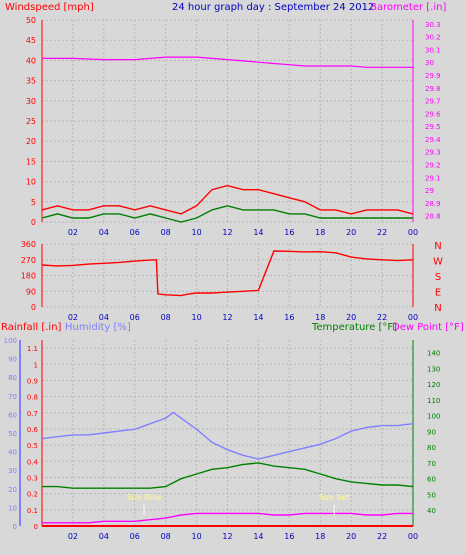 Image resolution: width=466 pixels, height=555 pixels. Describe the element at coordinates (10, 341) in the screenshot. I see `humidity-tick-label: 100` at that location.